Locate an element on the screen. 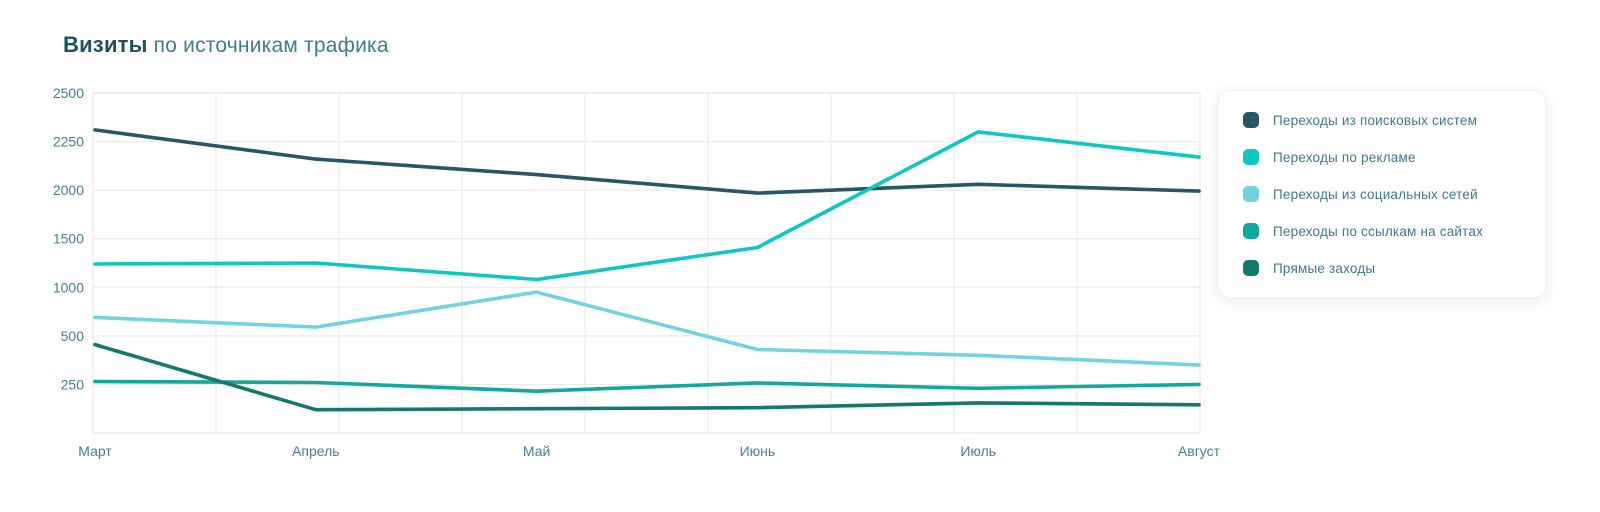 The height and width of the screenshot is (512, 1600). chart-title-rest: по источникам трафика is located at coordinates (268, 45).